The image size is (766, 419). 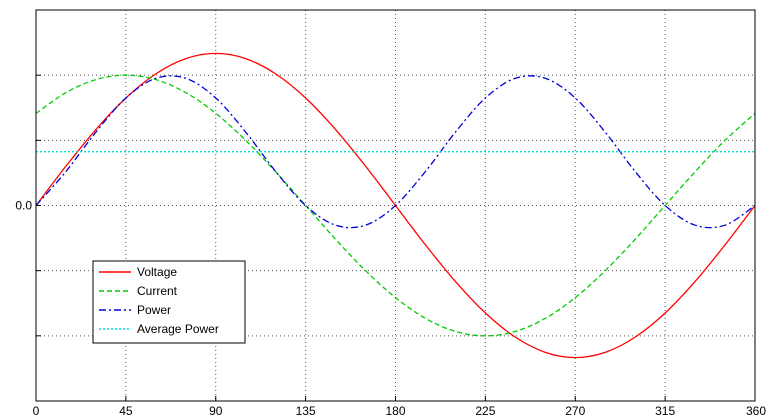 I want to click on x-tick-label: 315, so click(x=665, y=411).